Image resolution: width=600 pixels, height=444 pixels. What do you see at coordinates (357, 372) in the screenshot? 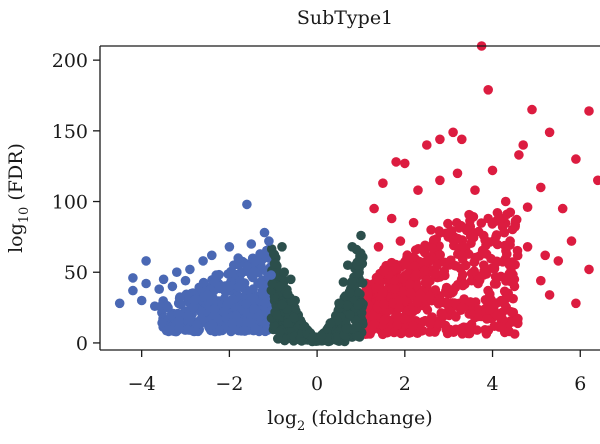
I see `x-axis-ticks: −4 −2 0 2 4 6` at bounding box center [357, 372].